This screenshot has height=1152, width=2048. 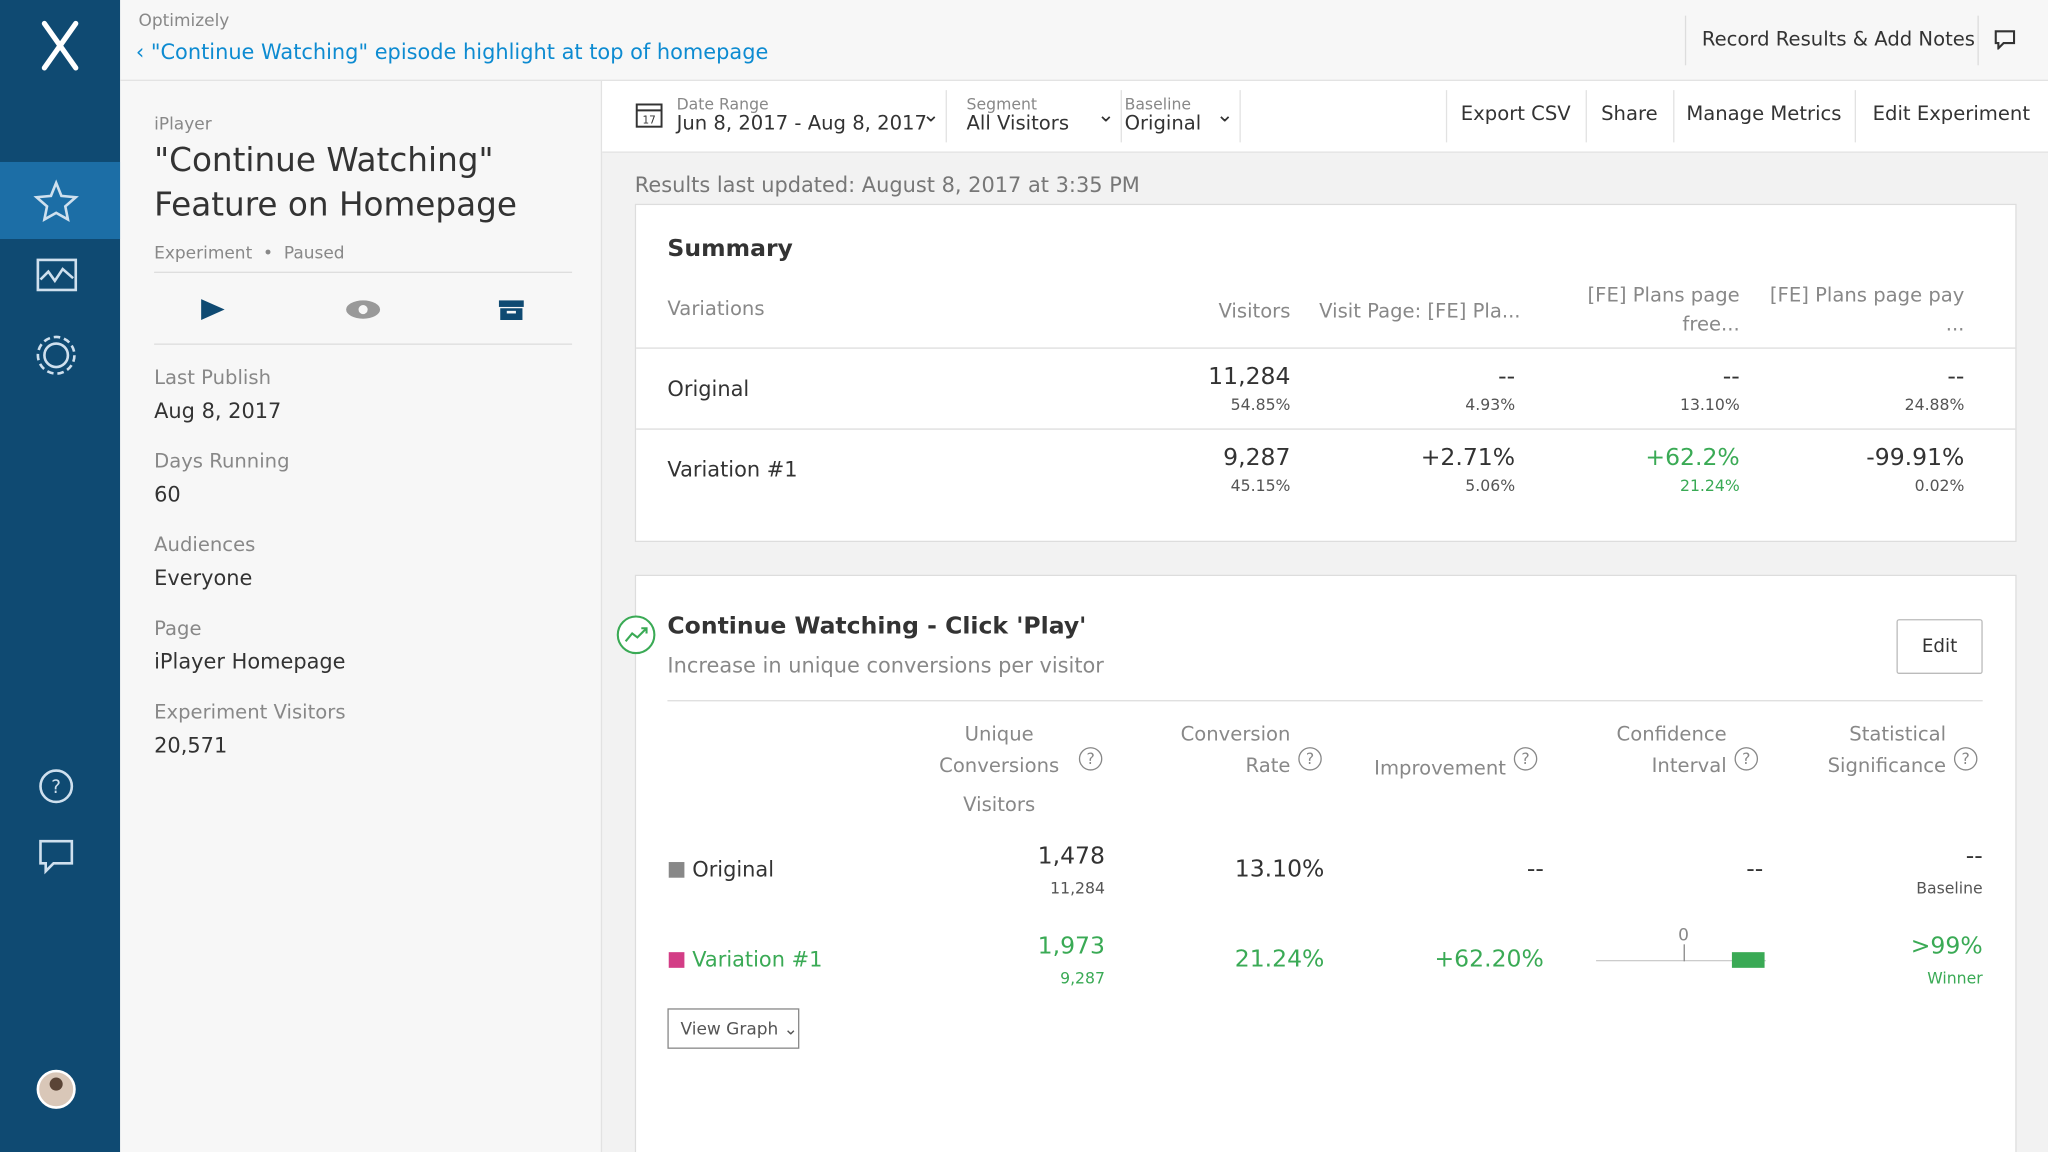 What do you see at coordinates (1158, 104) in the screenshot?
I see `filter-label: Baseline` at bounding box center [1158, 104].